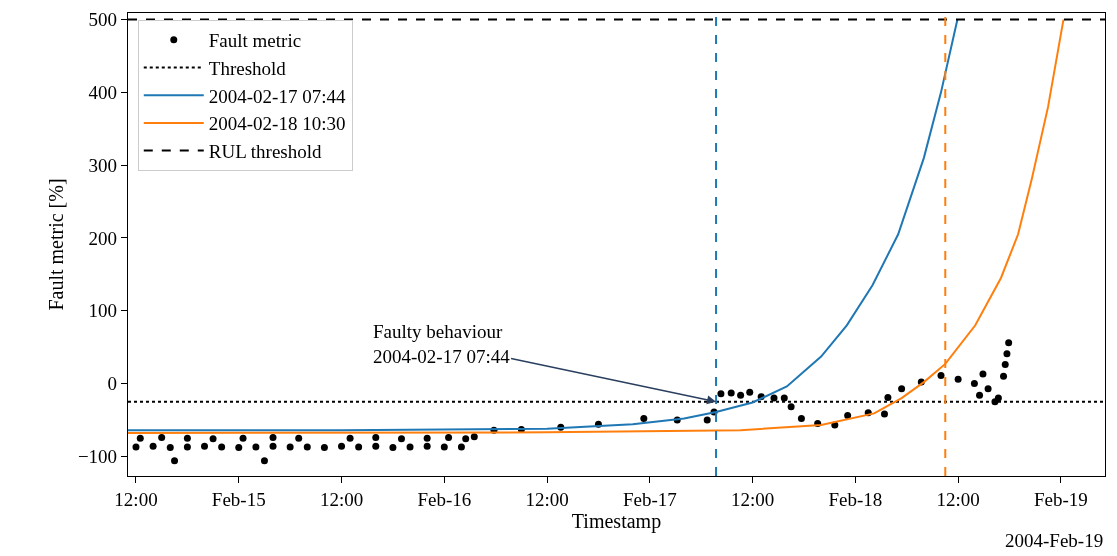  What do you see at coordinates (277, 124) in the screenshot?
I see `legend-label: 2004-02-18 10:30` at bounding box center [277, 124].